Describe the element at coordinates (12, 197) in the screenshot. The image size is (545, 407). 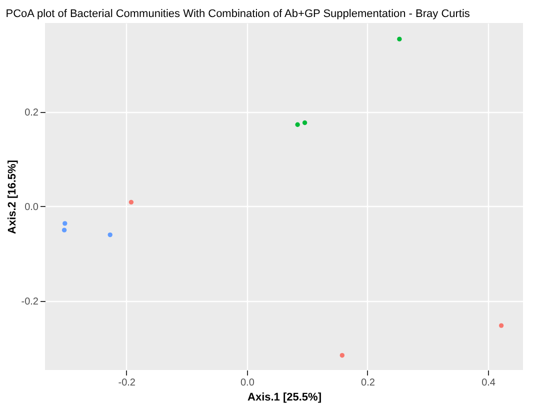
I see `y-axis-title: Axis.2 [16.5%]` at that location.